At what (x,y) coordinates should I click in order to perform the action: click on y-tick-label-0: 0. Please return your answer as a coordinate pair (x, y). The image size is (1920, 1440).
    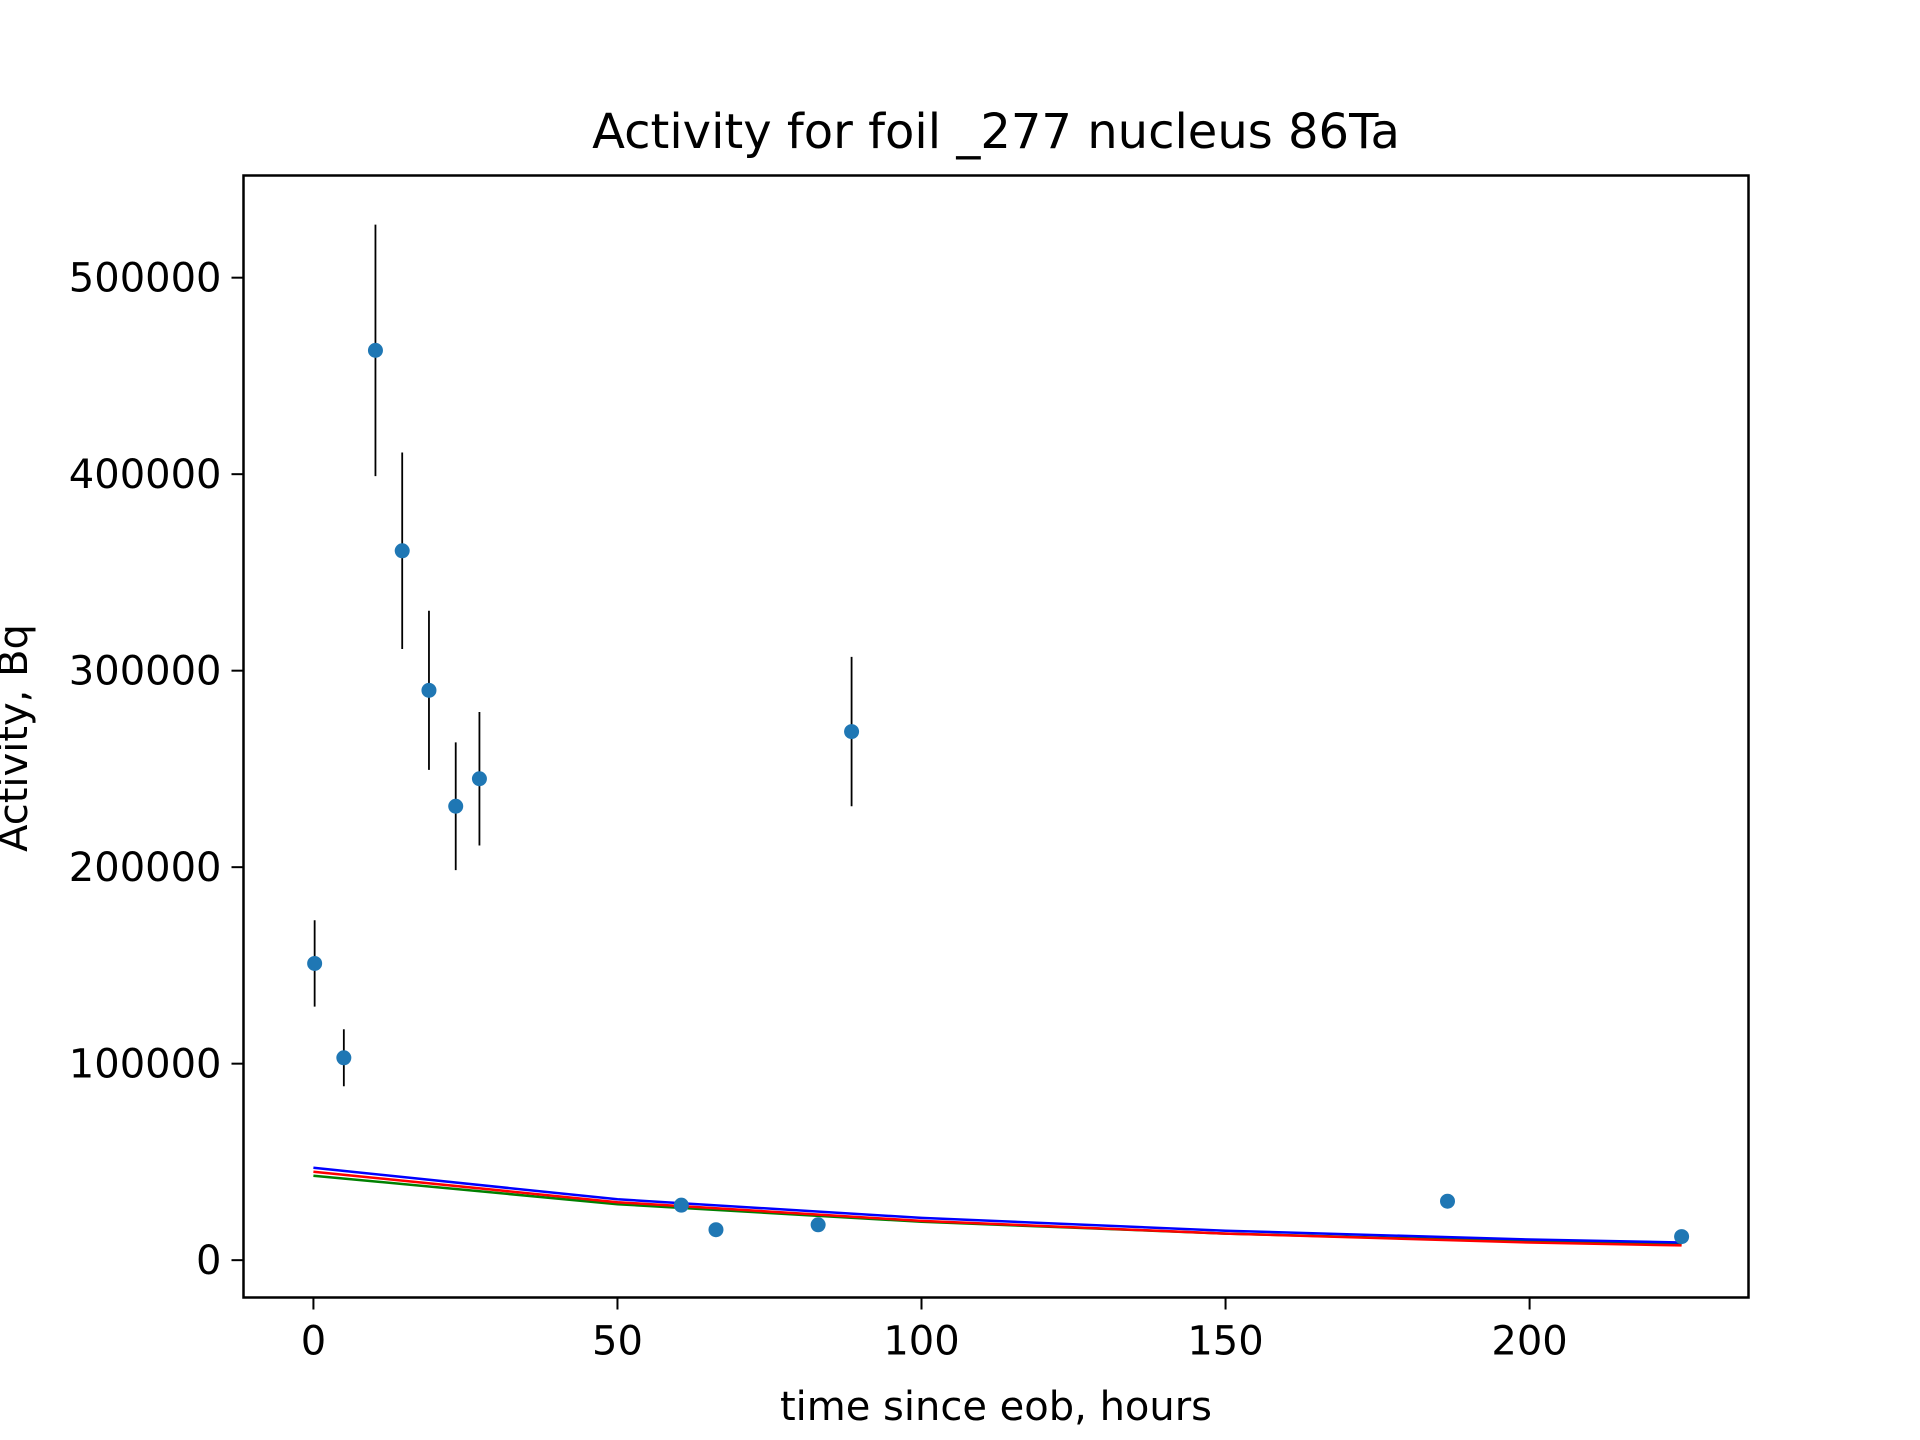
    Looking at the image, I should click on (208, 1261).